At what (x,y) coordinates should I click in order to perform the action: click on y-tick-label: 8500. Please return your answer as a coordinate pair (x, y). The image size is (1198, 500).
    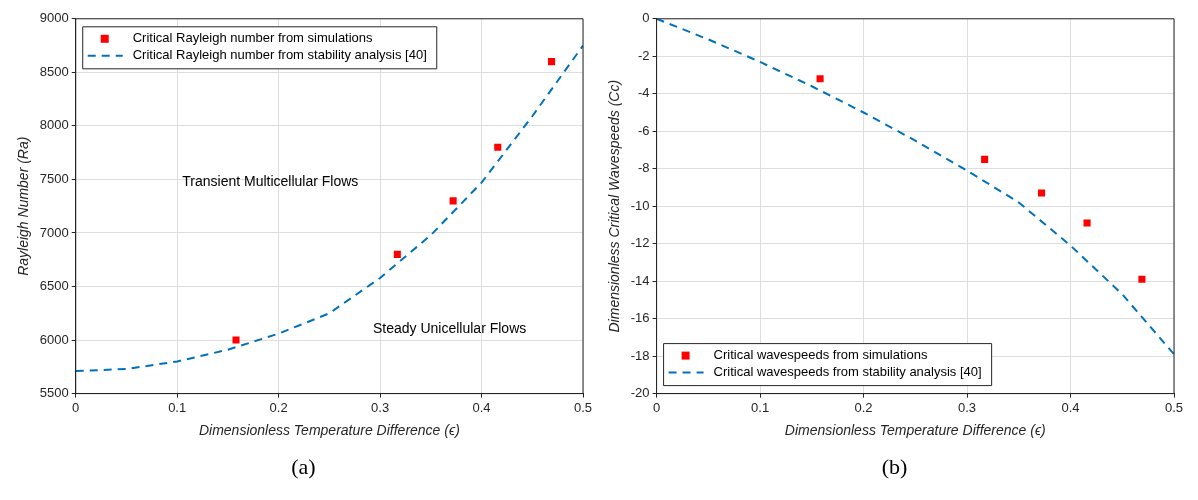
    Looking at the image, I should click on (54, 71).